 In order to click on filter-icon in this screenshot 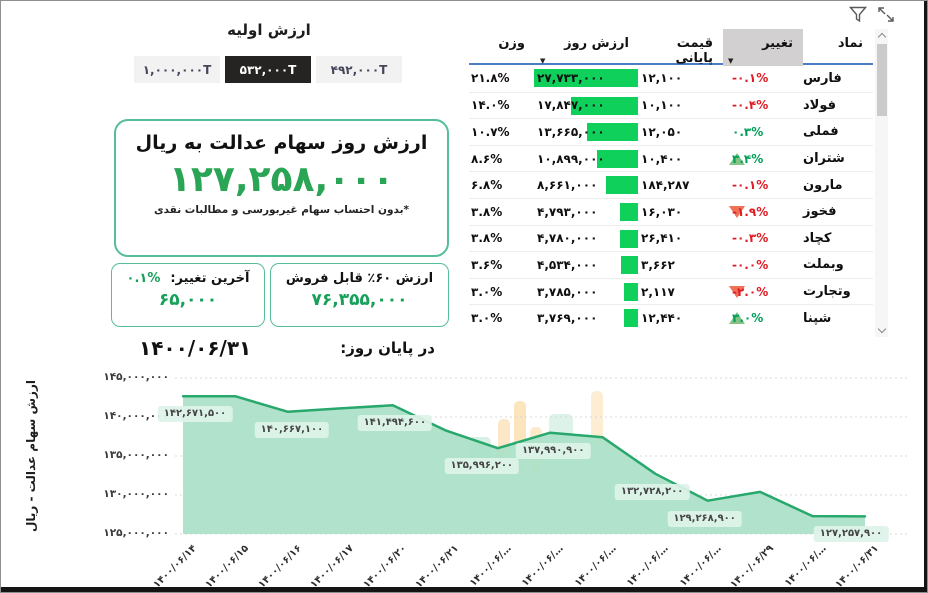, I will do `click(858, 14)`.